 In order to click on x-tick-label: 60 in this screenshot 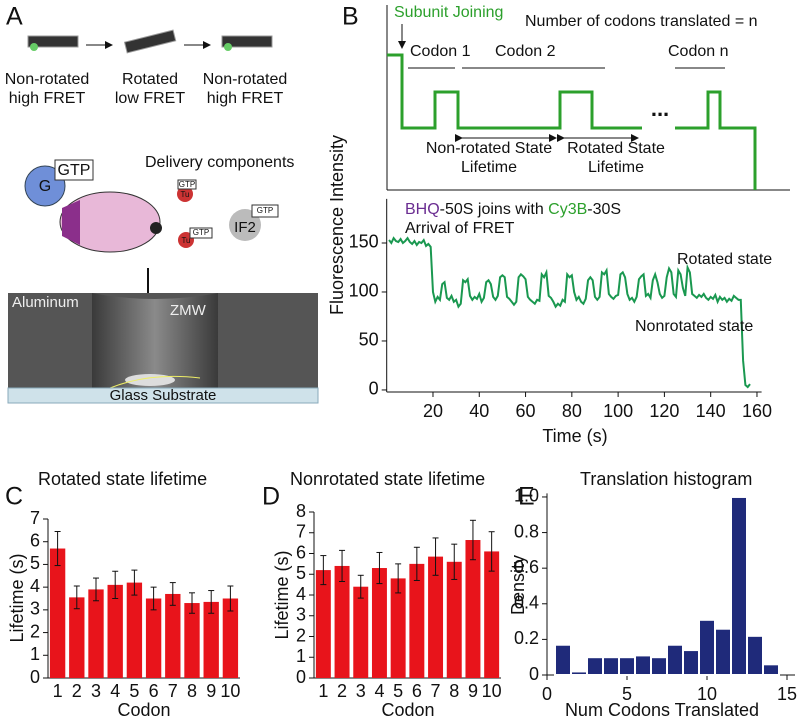, I will do `click(526, 411)`.